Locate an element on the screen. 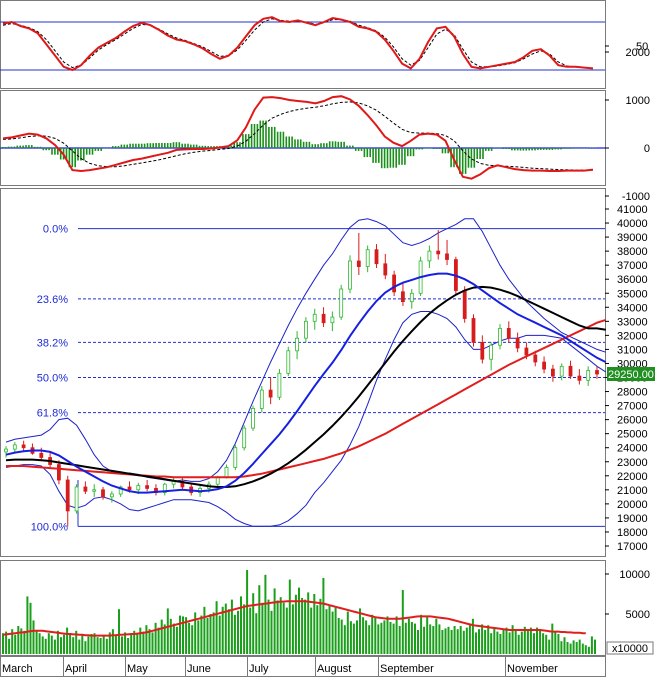  price-tick-label: 36000 is located at coordinates (632, 280).